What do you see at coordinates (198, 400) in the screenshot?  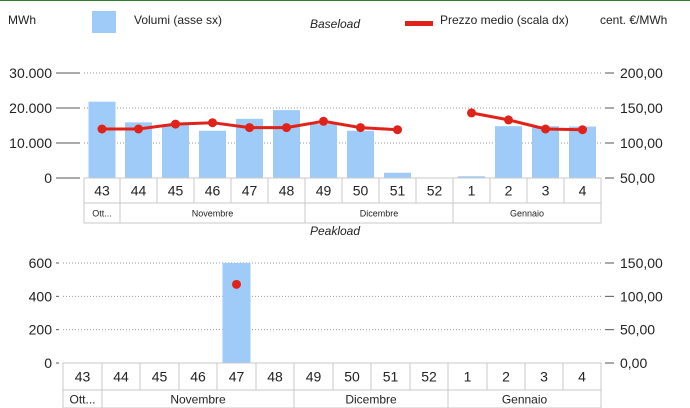 I see `peakload-month-label: Novembre` at bounding box center [198, 400].